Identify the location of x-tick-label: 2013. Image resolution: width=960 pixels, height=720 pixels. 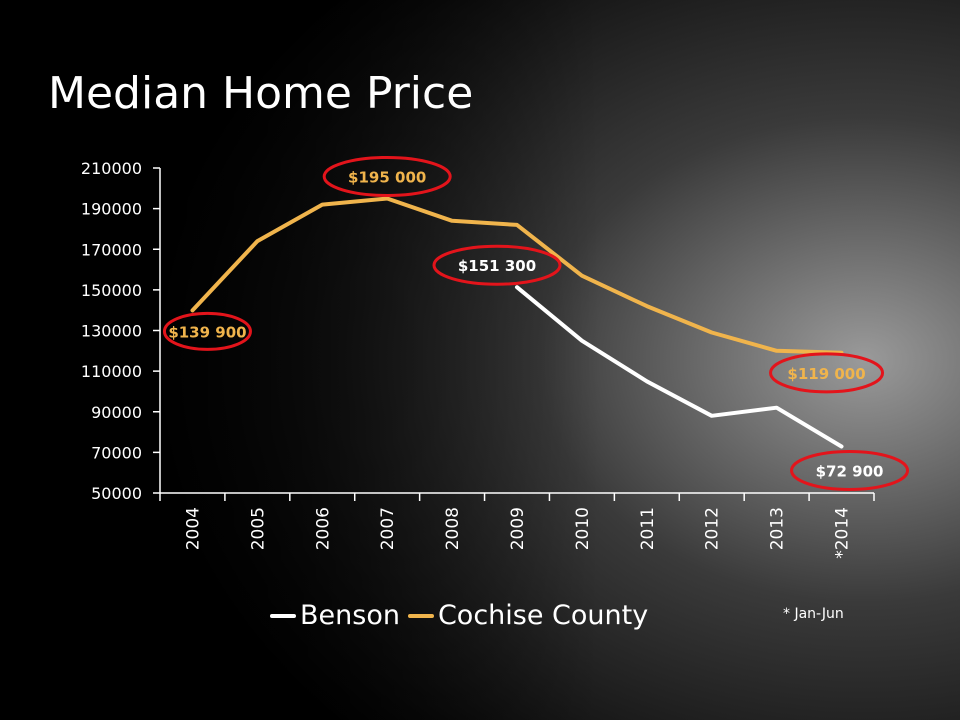
(778, 528).